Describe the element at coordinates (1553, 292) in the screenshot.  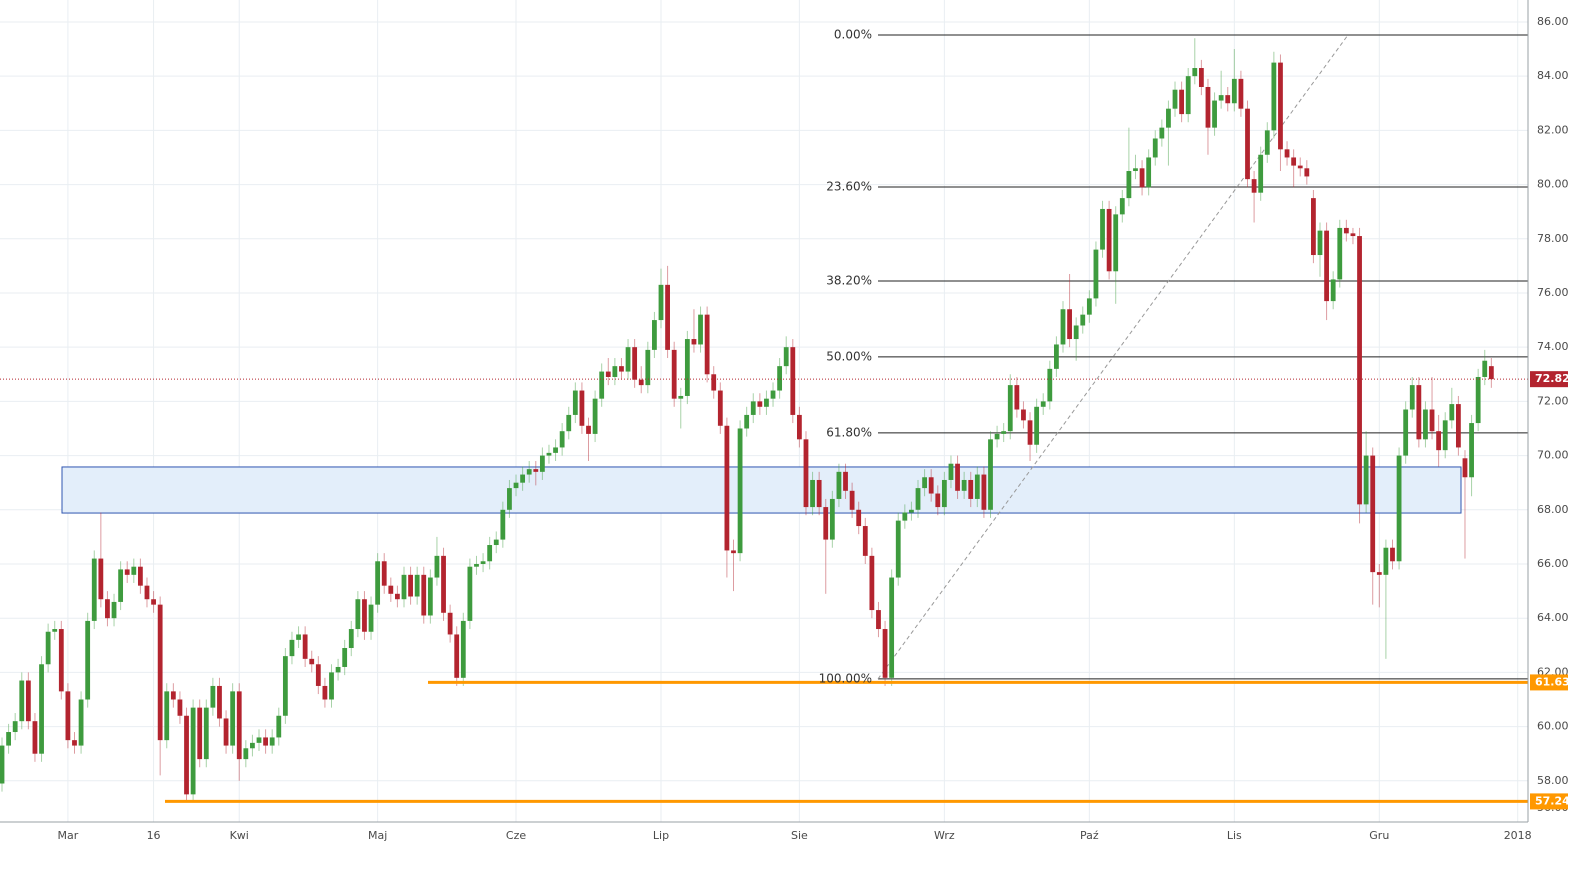
I see `y-tick-label: 76.00` at that location.